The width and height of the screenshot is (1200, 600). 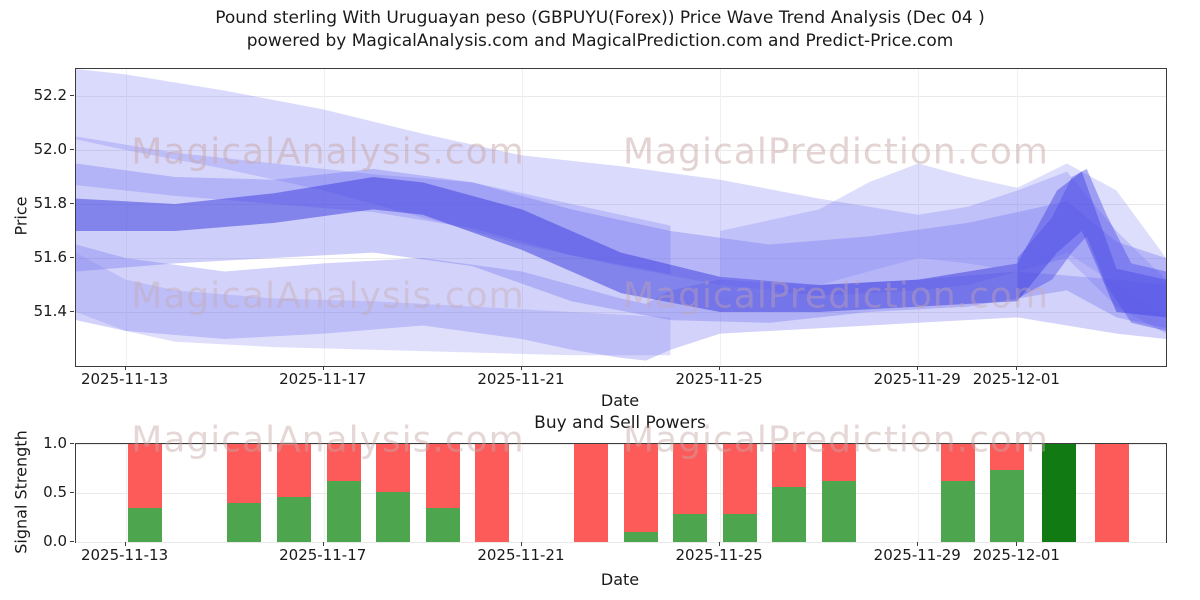 I want to click on signal-ytick-label: 0.5, so click(x=55, y=492).